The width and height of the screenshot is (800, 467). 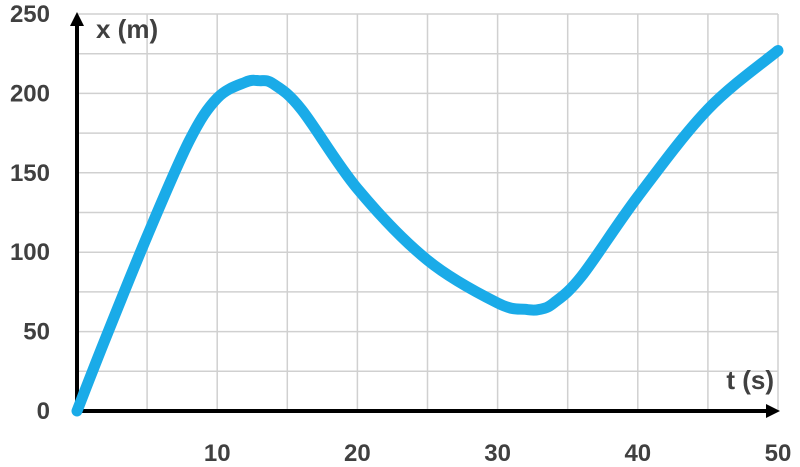 What do you see at coordinates (637, 453) in the screenshot?
I see `x-tick-label: 40` at bounding box center [637, 453].